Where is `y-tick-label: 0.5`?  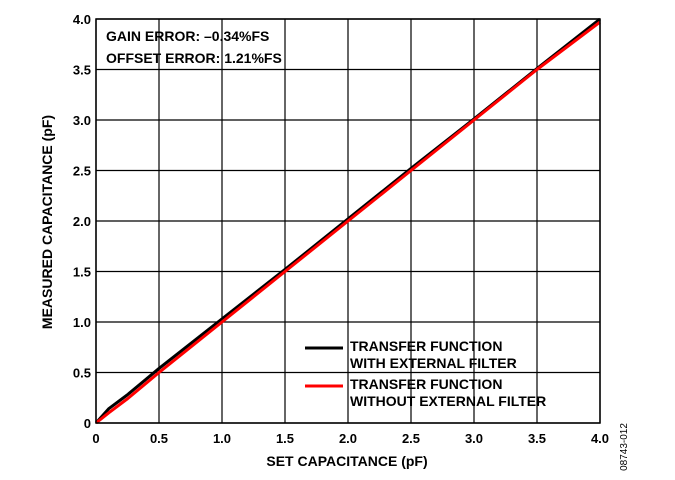
y-tick-label: 0.5 is located at coordinates (82, 373).